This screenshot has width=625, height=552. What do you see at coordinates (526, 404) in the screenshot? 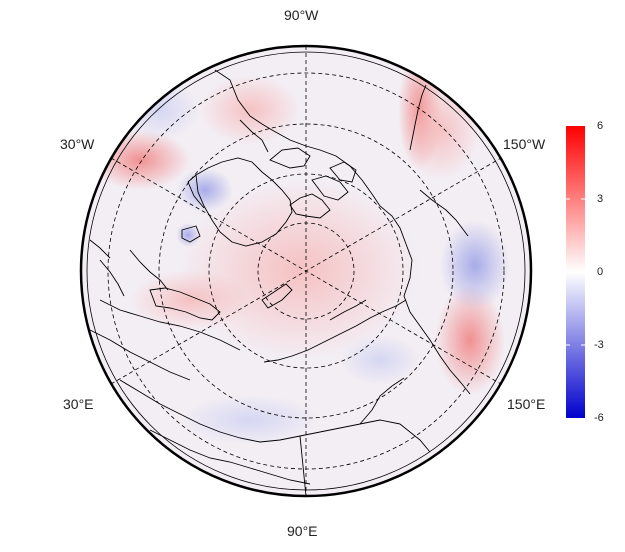
I see `lon-label-lower-right: 150°E` at bounding box center [526, 404].